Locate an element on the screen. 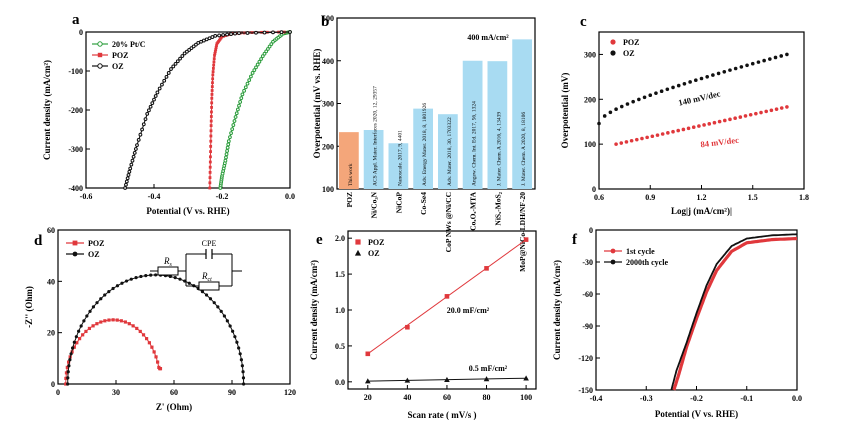 The image size is (841, 431). x-axis-label: Potential (V vs. RHE) is located at coordinates (187, 211).